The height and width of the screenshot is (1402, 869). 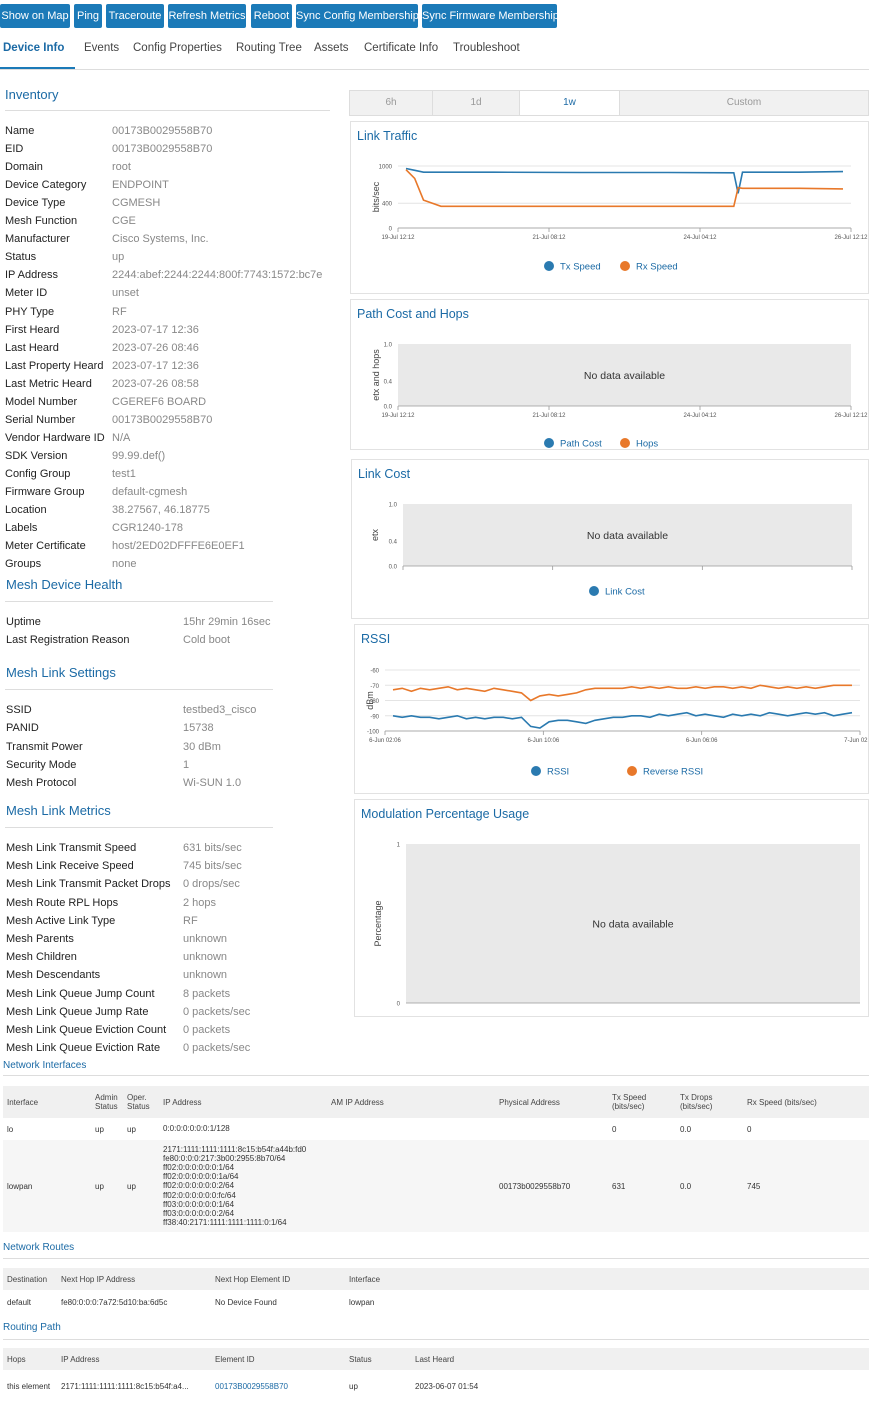 What do you see at coordinates (622, 720) in the screenshot?
I see `series-line-rssi` at bounding box center [622, 720].